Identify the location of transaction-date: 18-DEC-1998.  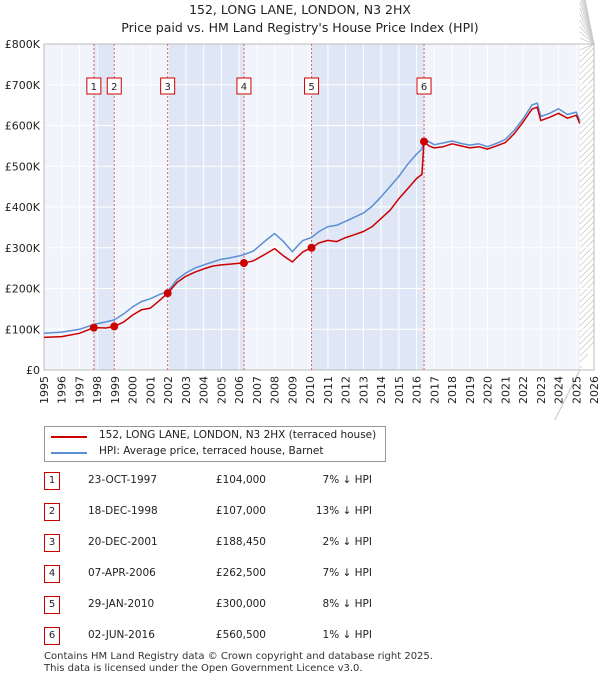
(123, 511).